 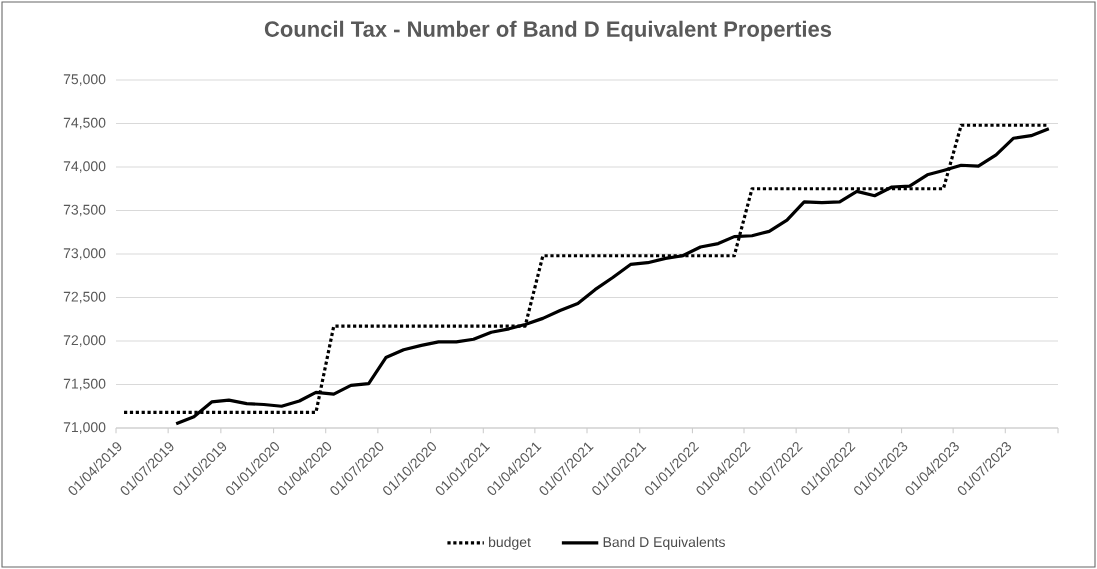 What do you see at coordinates (84, 210) in the screenshot?
I see `y-tick-label: 73,500` at bounding box center [84, 210].